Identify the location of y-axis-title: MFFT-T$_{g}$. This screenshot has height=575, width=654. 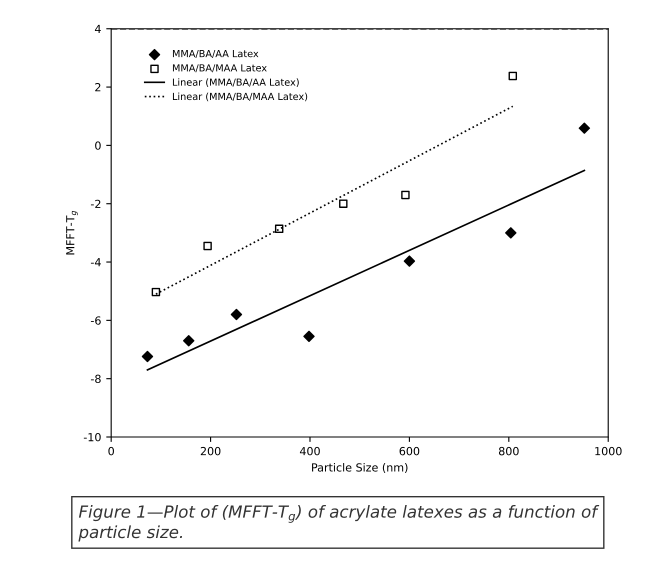
(72, 232).